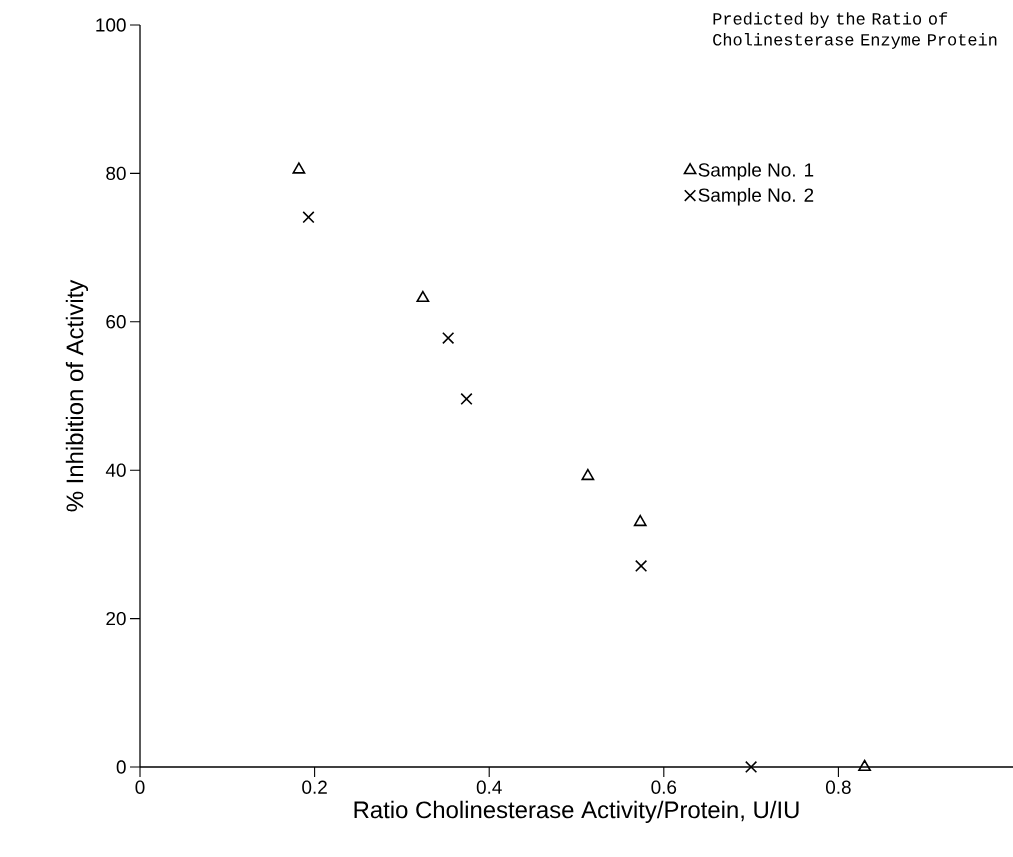 The image size is (1013, 857). What do you see at coordinates (576, 812) in the screenshot?
I see `x-axis-title: Ratio Cholinesterase Activity/Protein, U/IU` at bounding box center [576, 812].